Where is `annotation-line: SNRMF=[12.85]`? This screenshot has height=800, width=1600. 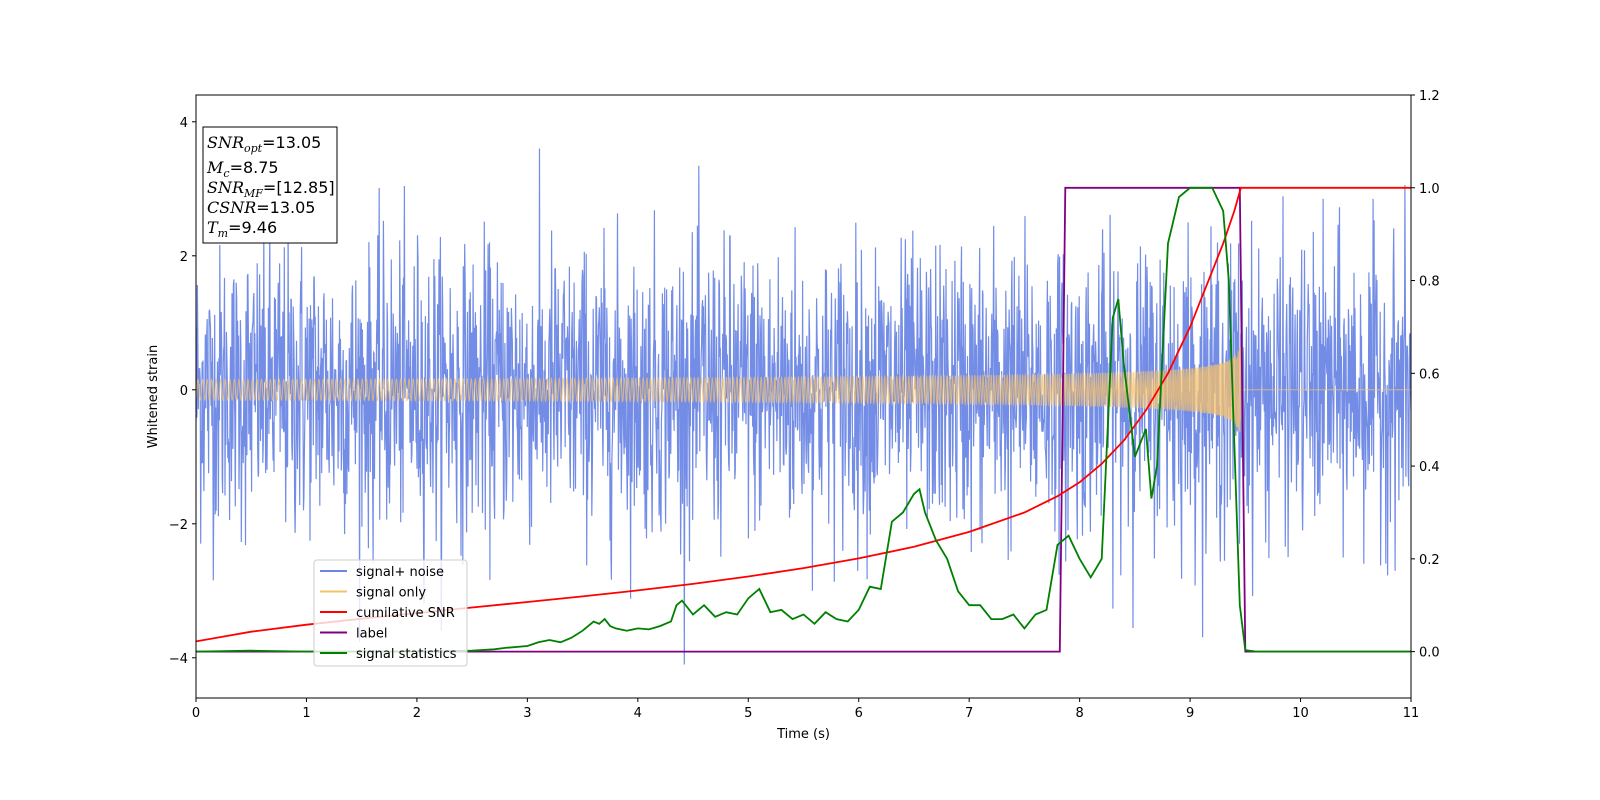 annotation-line: SNRMF=[12.85] is located at coordinates (271, 189).